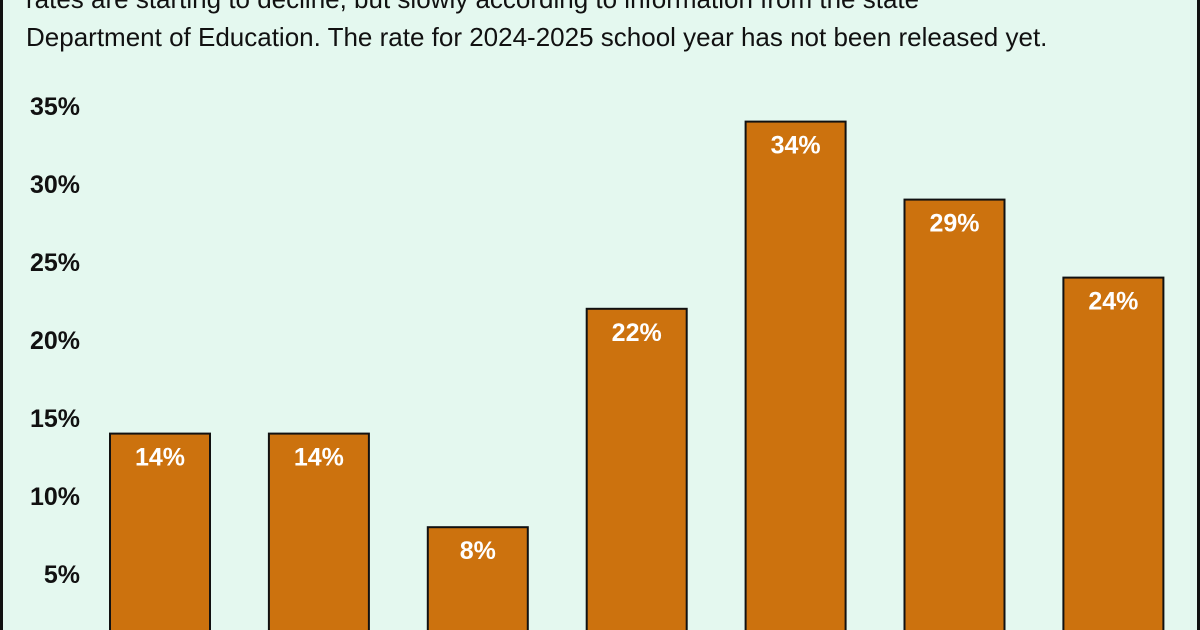 The image size is (1200, 630). What do you see at coordinates (637, 333) in the screenshot?
I see `bar-value-label: 22%` at bounding box center [637, 333].